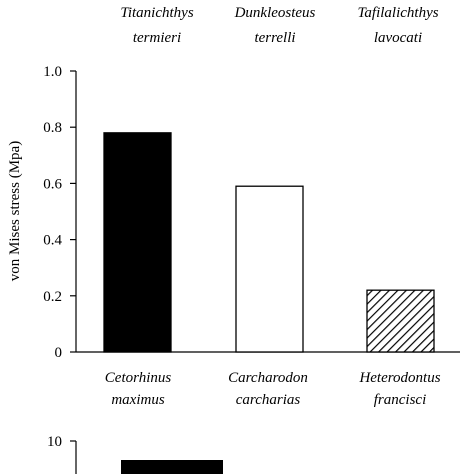 The width and height of the screenshot is (474, 474). I want to click on top-label-3-line1: Tafilalichthys, so click(397, 13).